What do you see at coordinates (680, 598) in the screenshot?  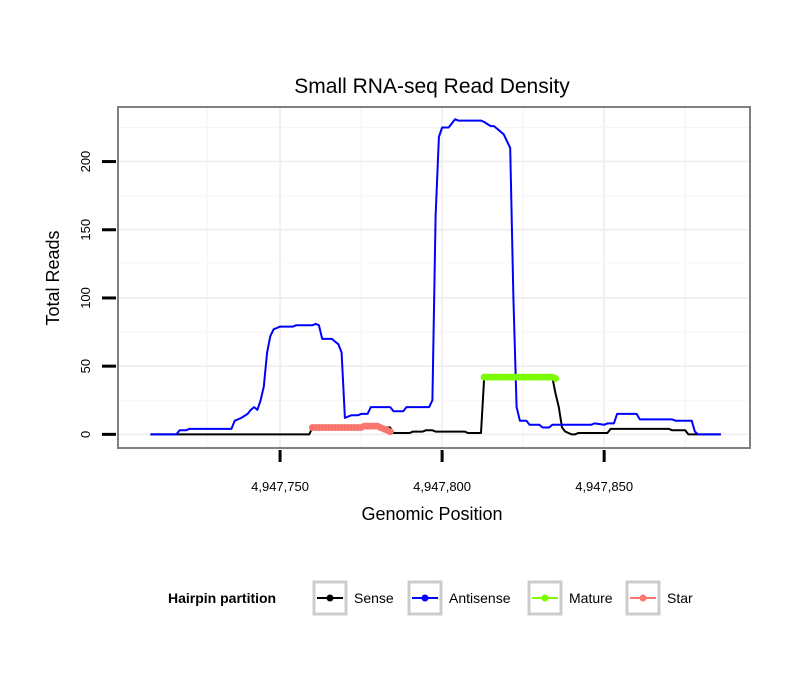 I see `legend-label-star: Star` at bounding box center [680, 598].